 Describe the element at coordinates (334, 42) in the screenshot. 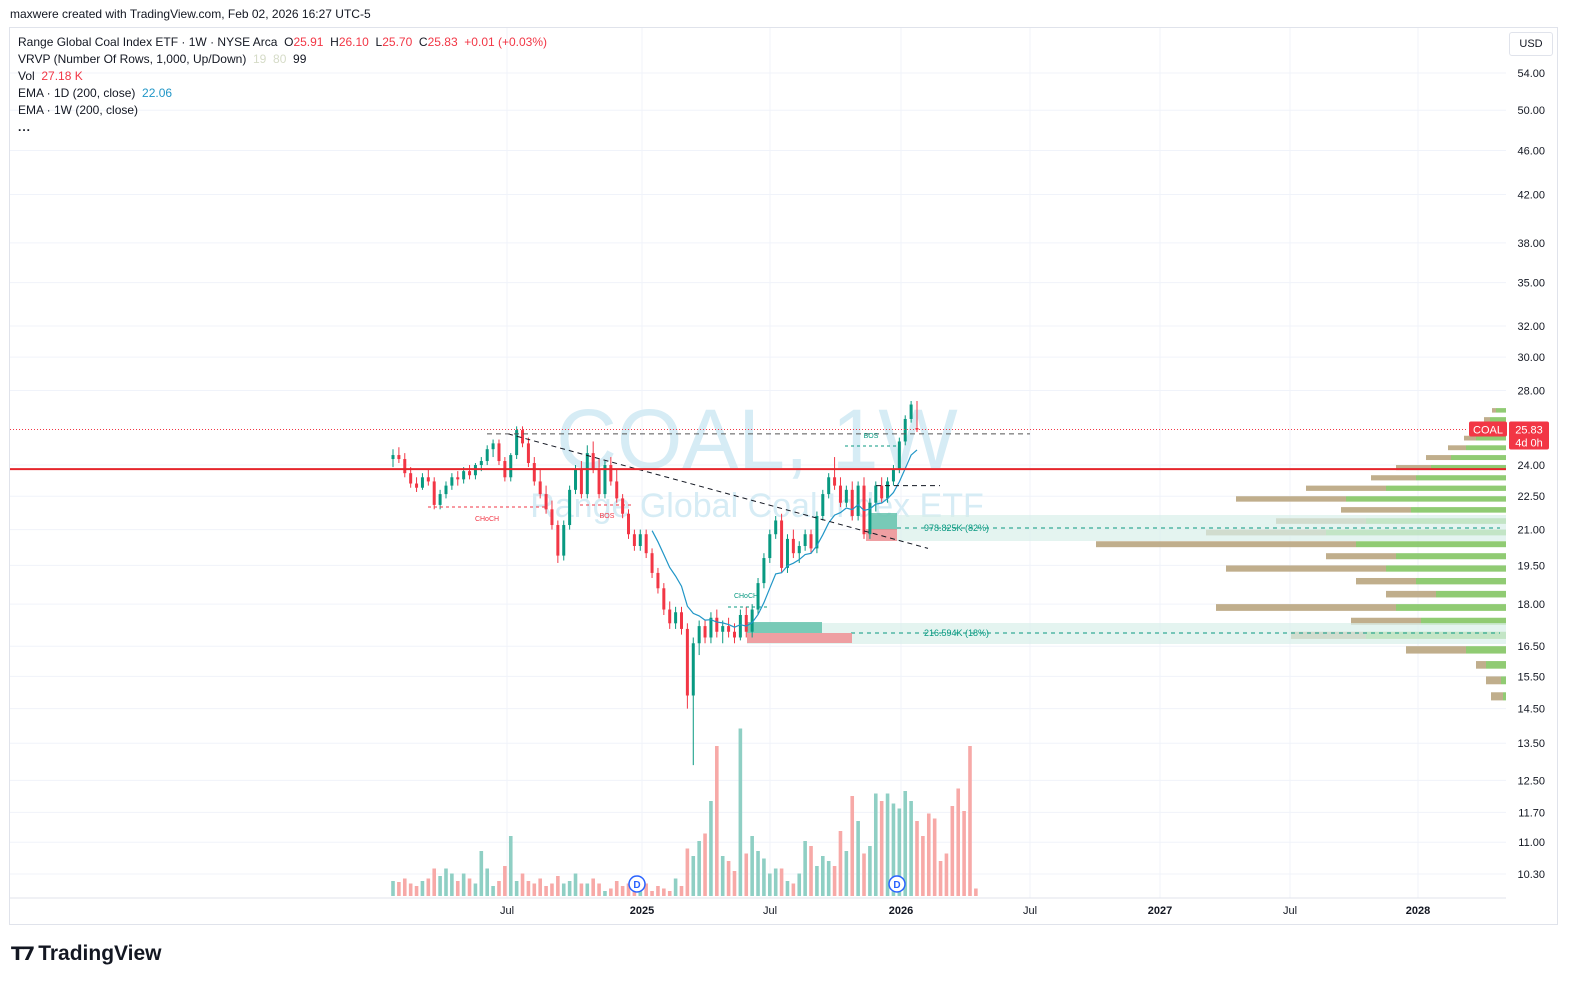

I see `legend-high-label: H` at that location.